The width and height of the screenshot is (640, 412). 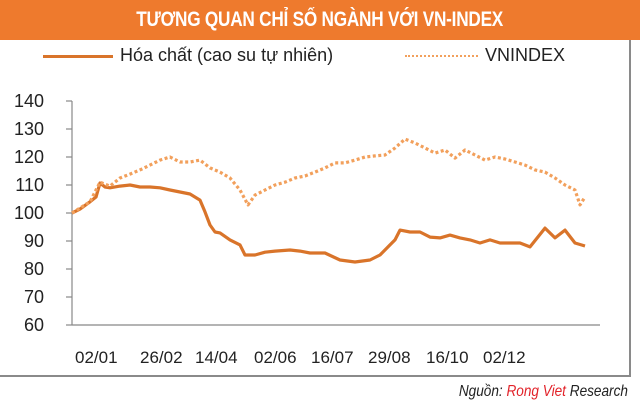 I want to click on chart-legend: Hóa chất (cao su tự nhiên) VNINDEX, so click(x=315, y=56).